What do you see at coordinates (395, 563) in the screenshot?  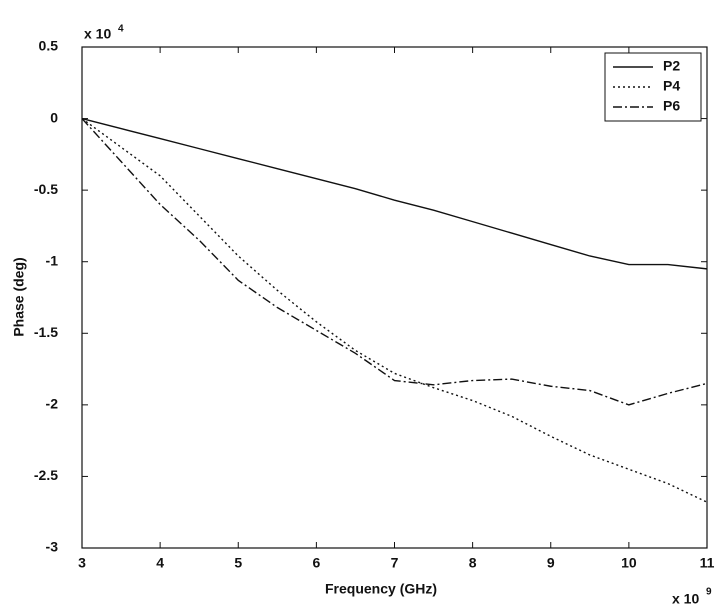 I see `x-tick-label: 7` at bounding box center [395, 563].